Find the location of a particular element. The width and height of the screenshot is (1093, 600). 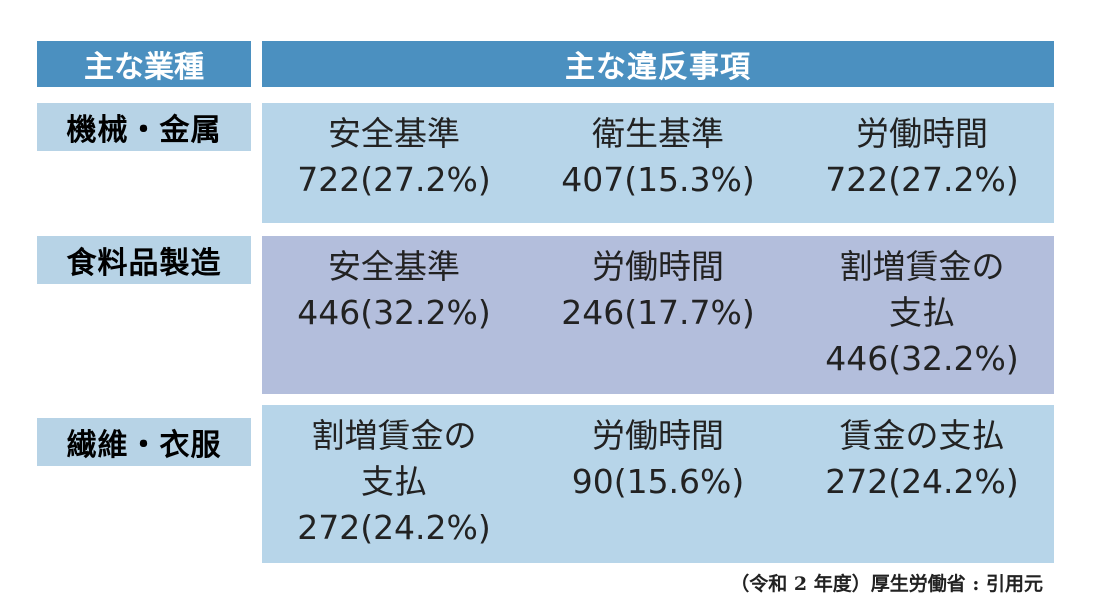

violation-cell: 割増賃金の 支払 272(24.2%) is located at coordinates (394, 482).